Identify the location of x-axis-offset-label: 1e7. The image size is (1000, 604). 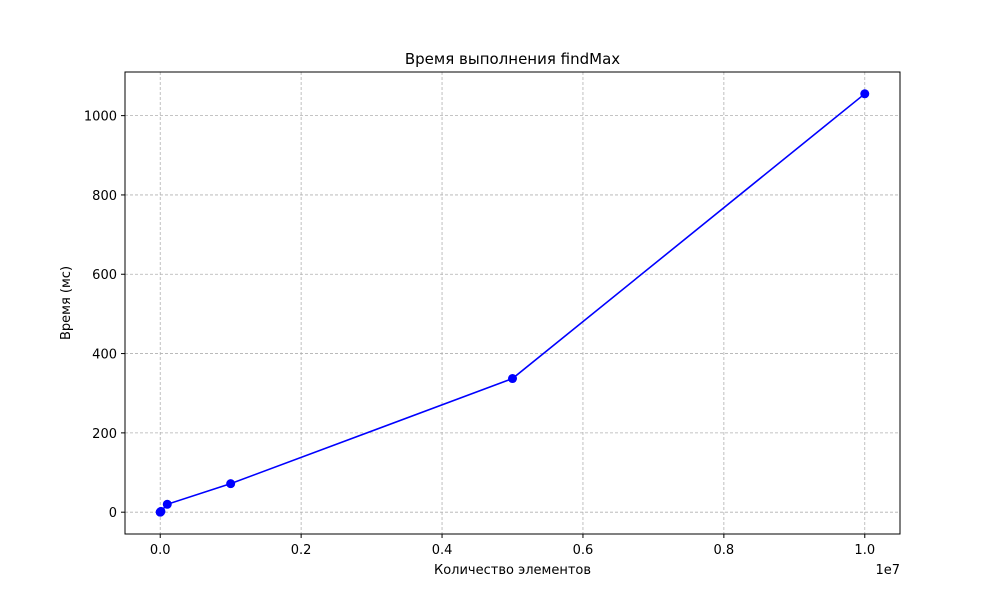
(887, 570).